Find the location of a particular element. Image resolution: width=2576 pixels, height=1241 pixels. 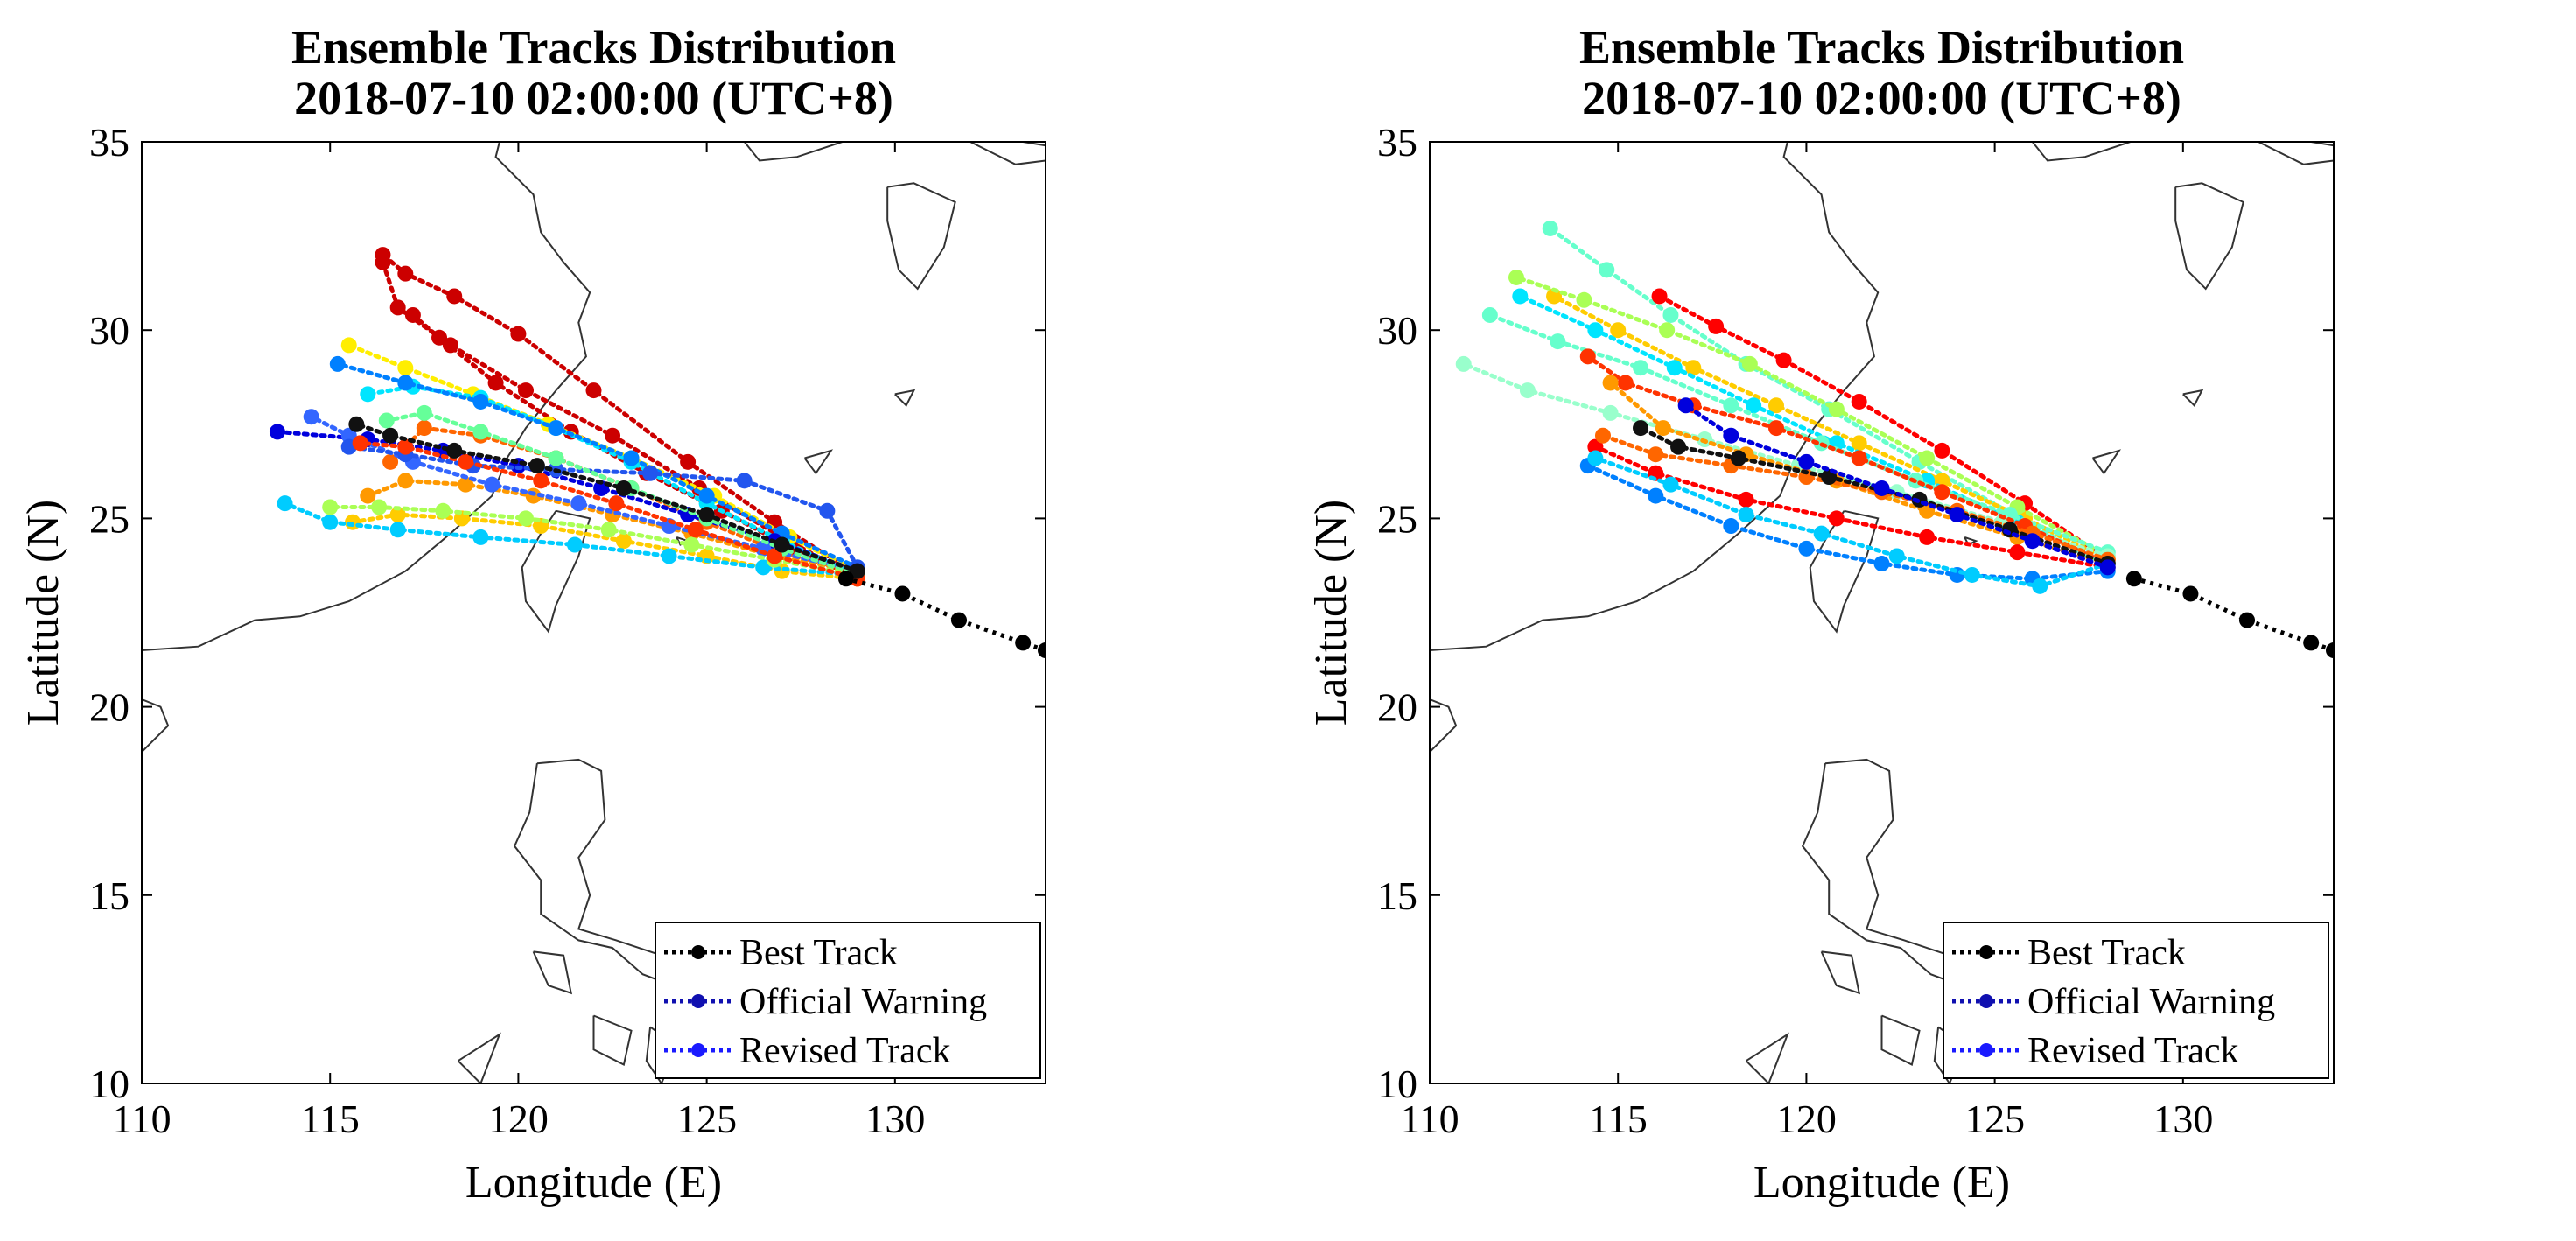

y-tick-label-5: 35 is located at coordinates (109, 142).